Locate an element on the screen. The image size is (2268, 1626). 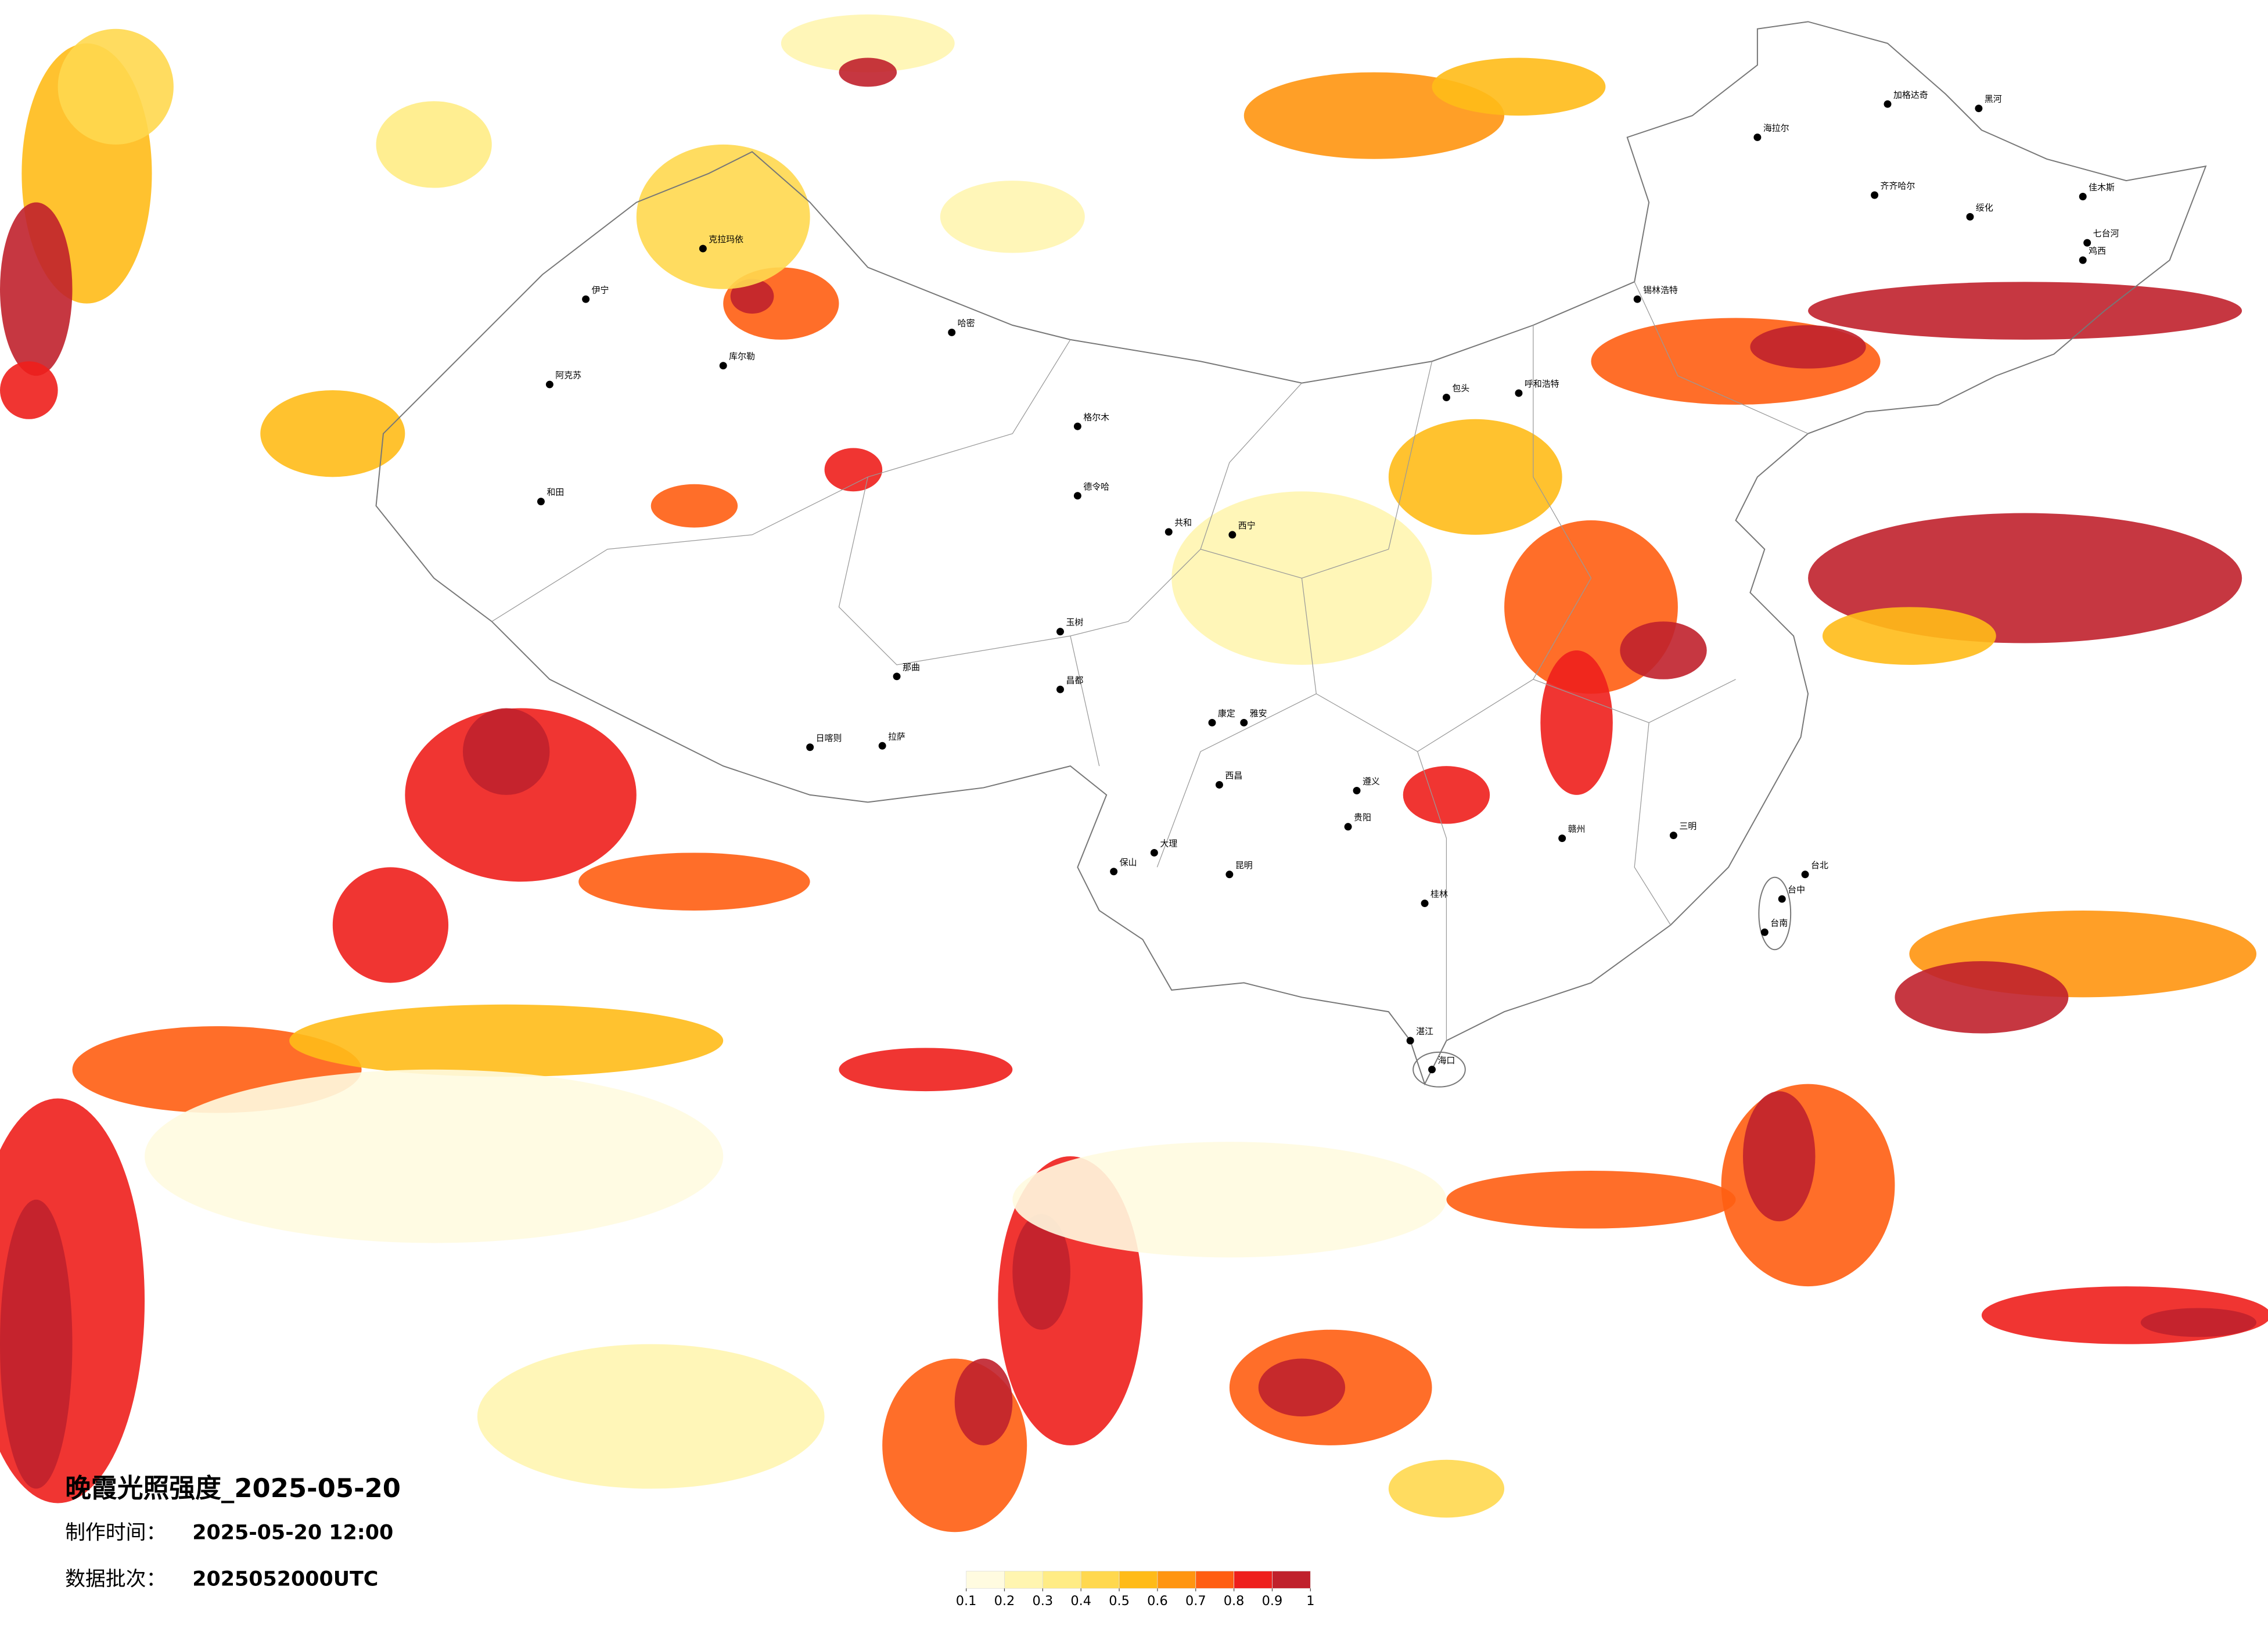
city-label: 库尔勒 is located at coordinates (742, 356).